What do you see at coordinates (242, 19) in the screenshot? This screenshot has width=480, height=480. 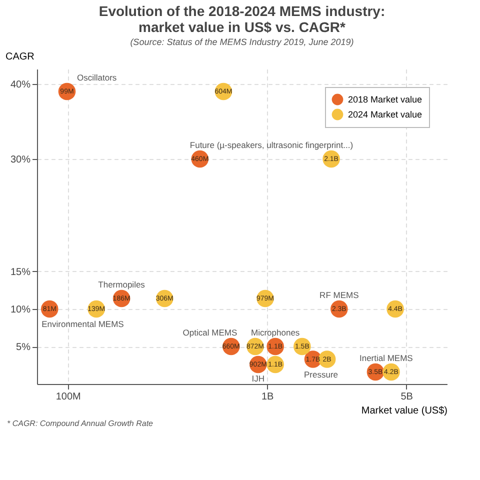 I see `chart-title: Evolution of the 2018-2024 MEMS industry: market value in US$ vs. CAGR*` at bounding box center [242, 19].